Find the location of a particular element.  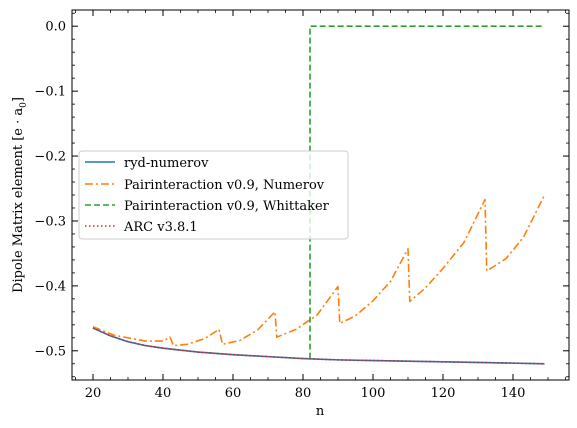

x-tick-label: 80 is located at coordinates (303, 393).